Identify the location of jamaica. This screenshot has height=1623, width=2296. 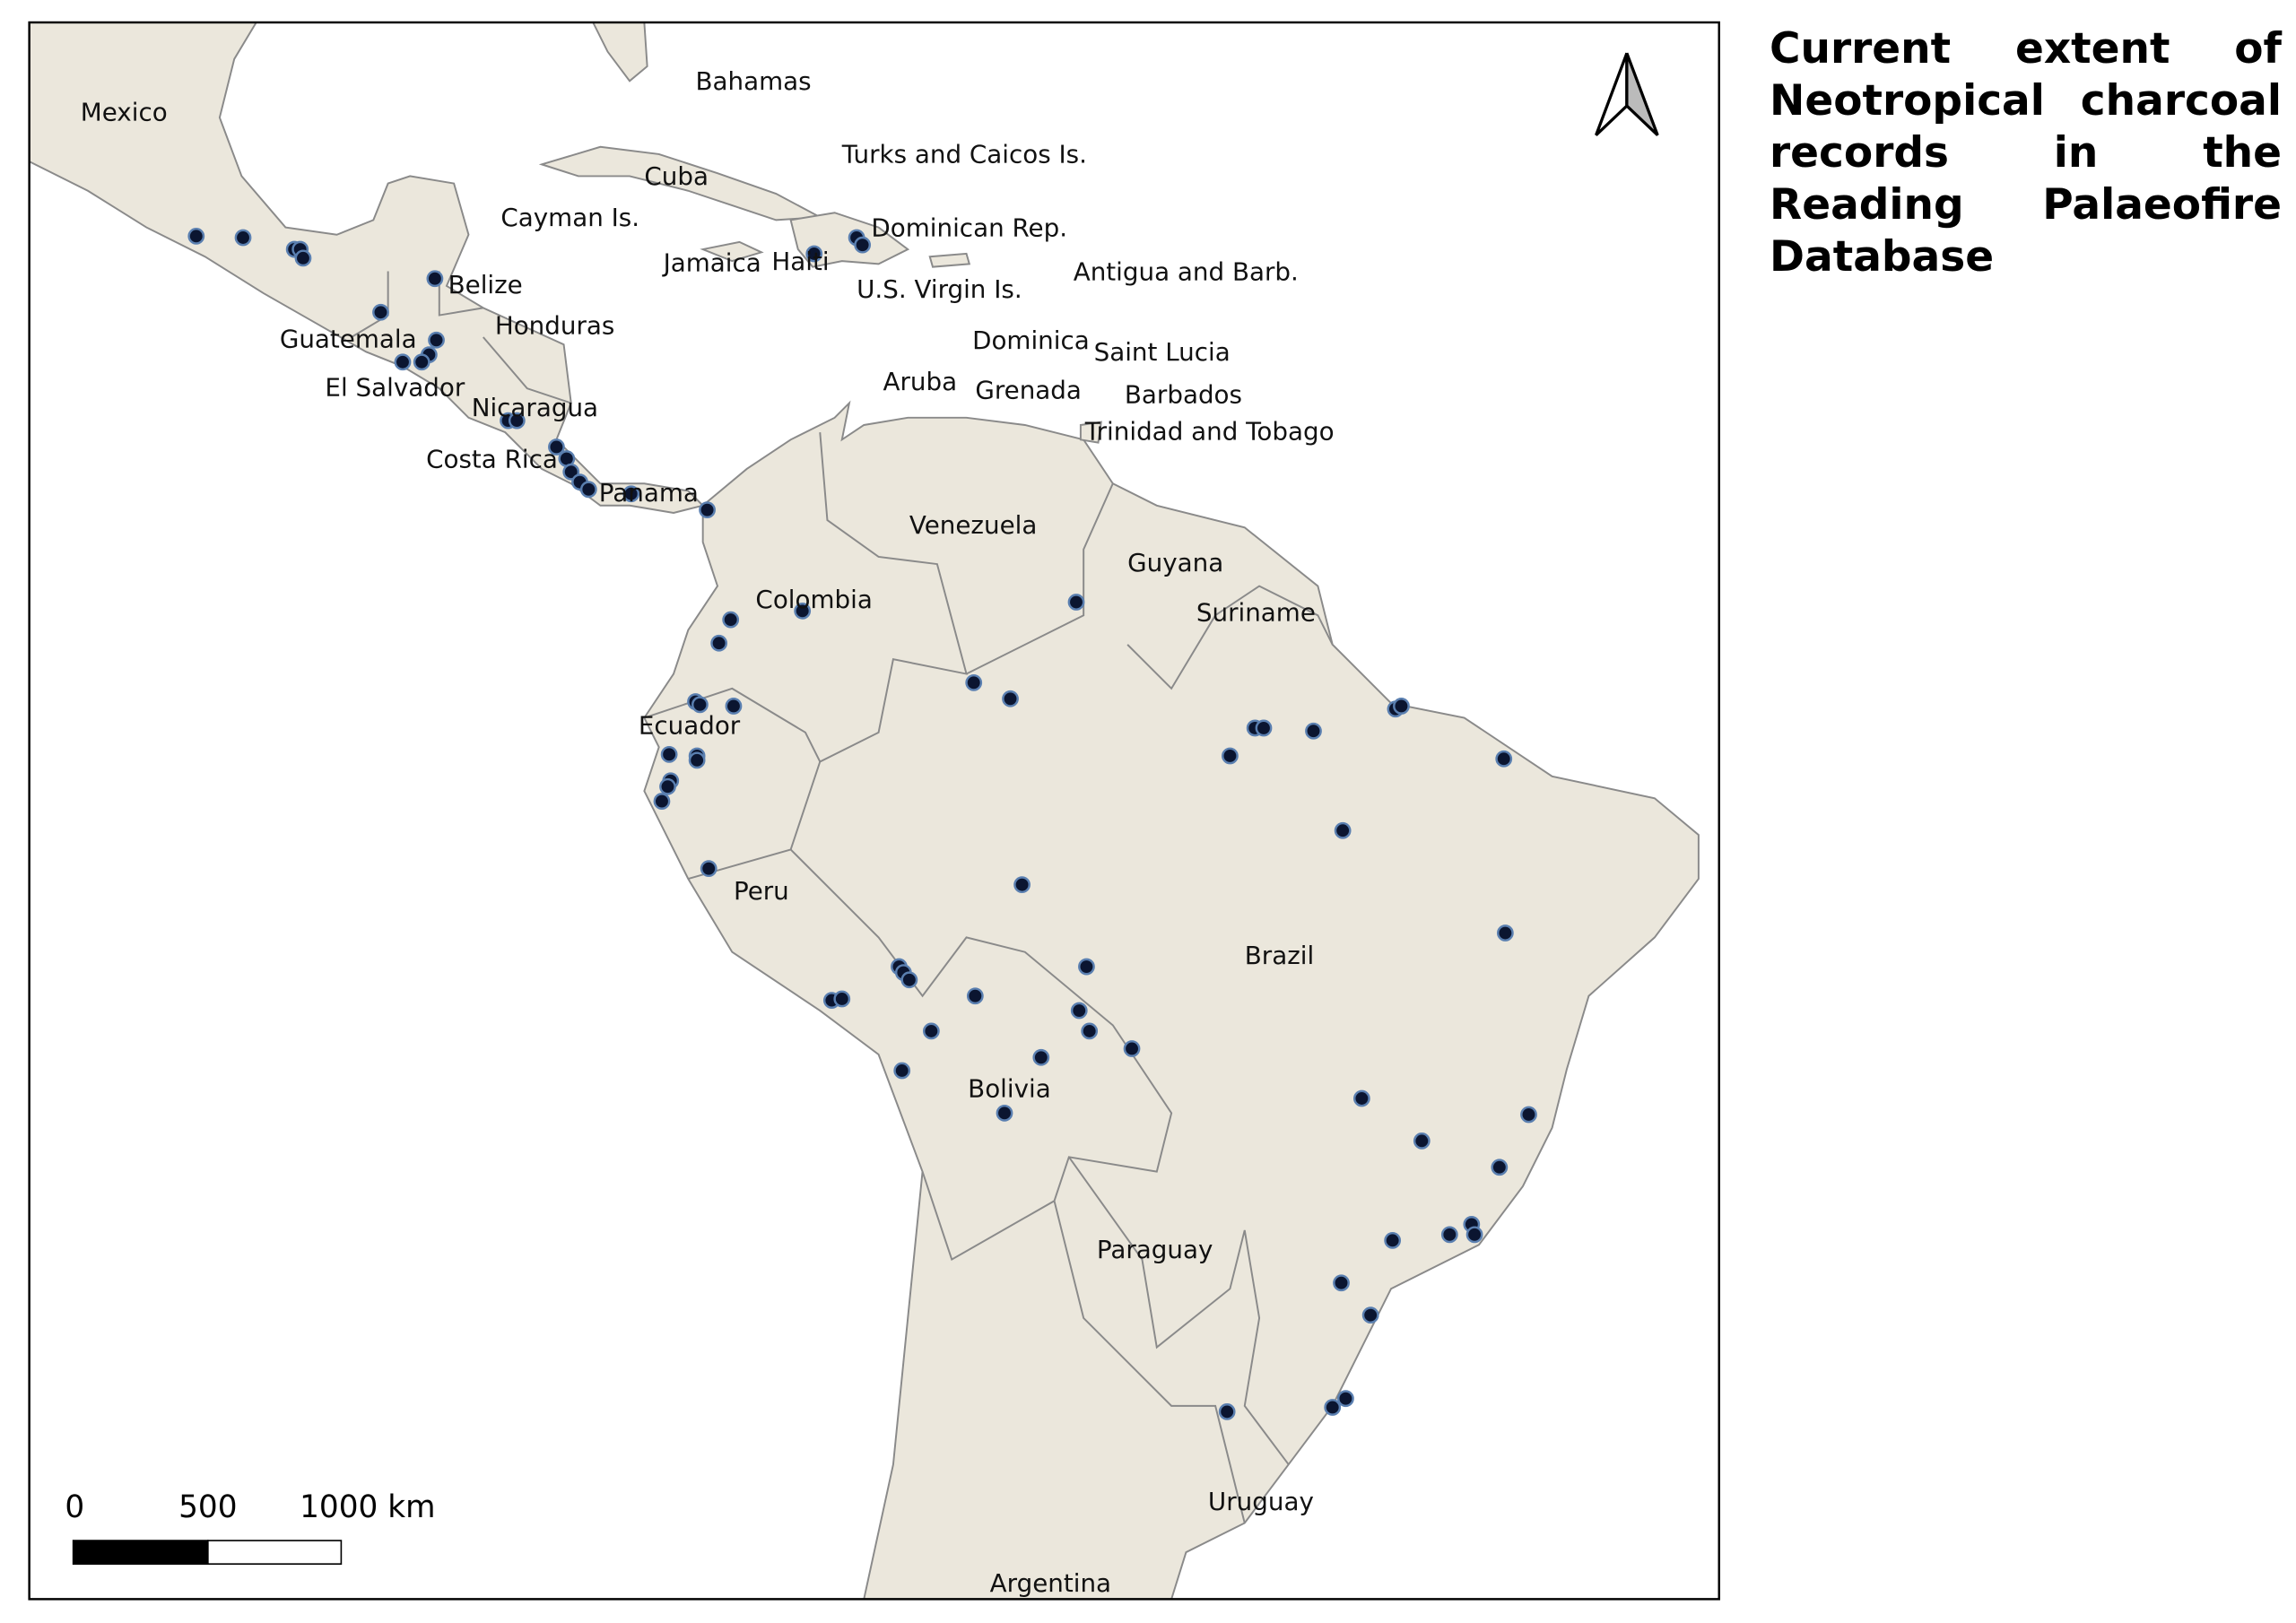
(732, 251).